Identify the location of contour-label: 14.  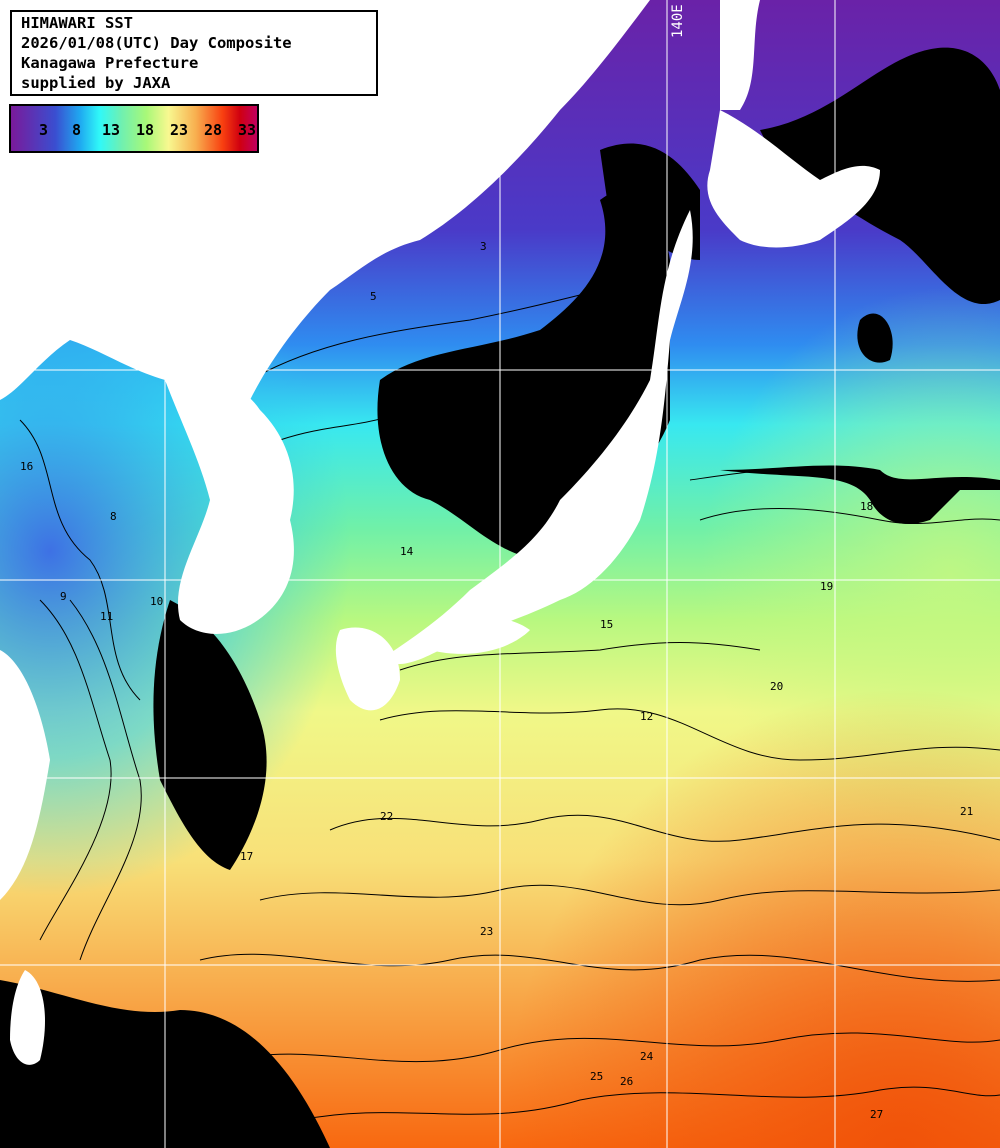
(407, 551).